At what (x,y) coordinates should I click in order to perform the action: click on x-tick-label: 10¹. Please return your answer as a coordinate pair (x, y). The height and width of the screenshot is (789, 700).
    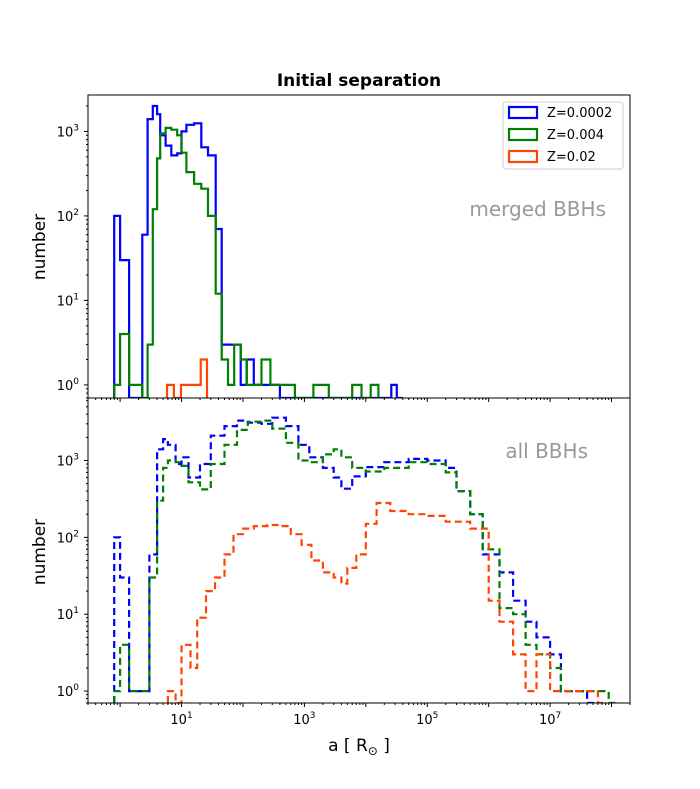
    Looking at the image, I should click on (181, 719).